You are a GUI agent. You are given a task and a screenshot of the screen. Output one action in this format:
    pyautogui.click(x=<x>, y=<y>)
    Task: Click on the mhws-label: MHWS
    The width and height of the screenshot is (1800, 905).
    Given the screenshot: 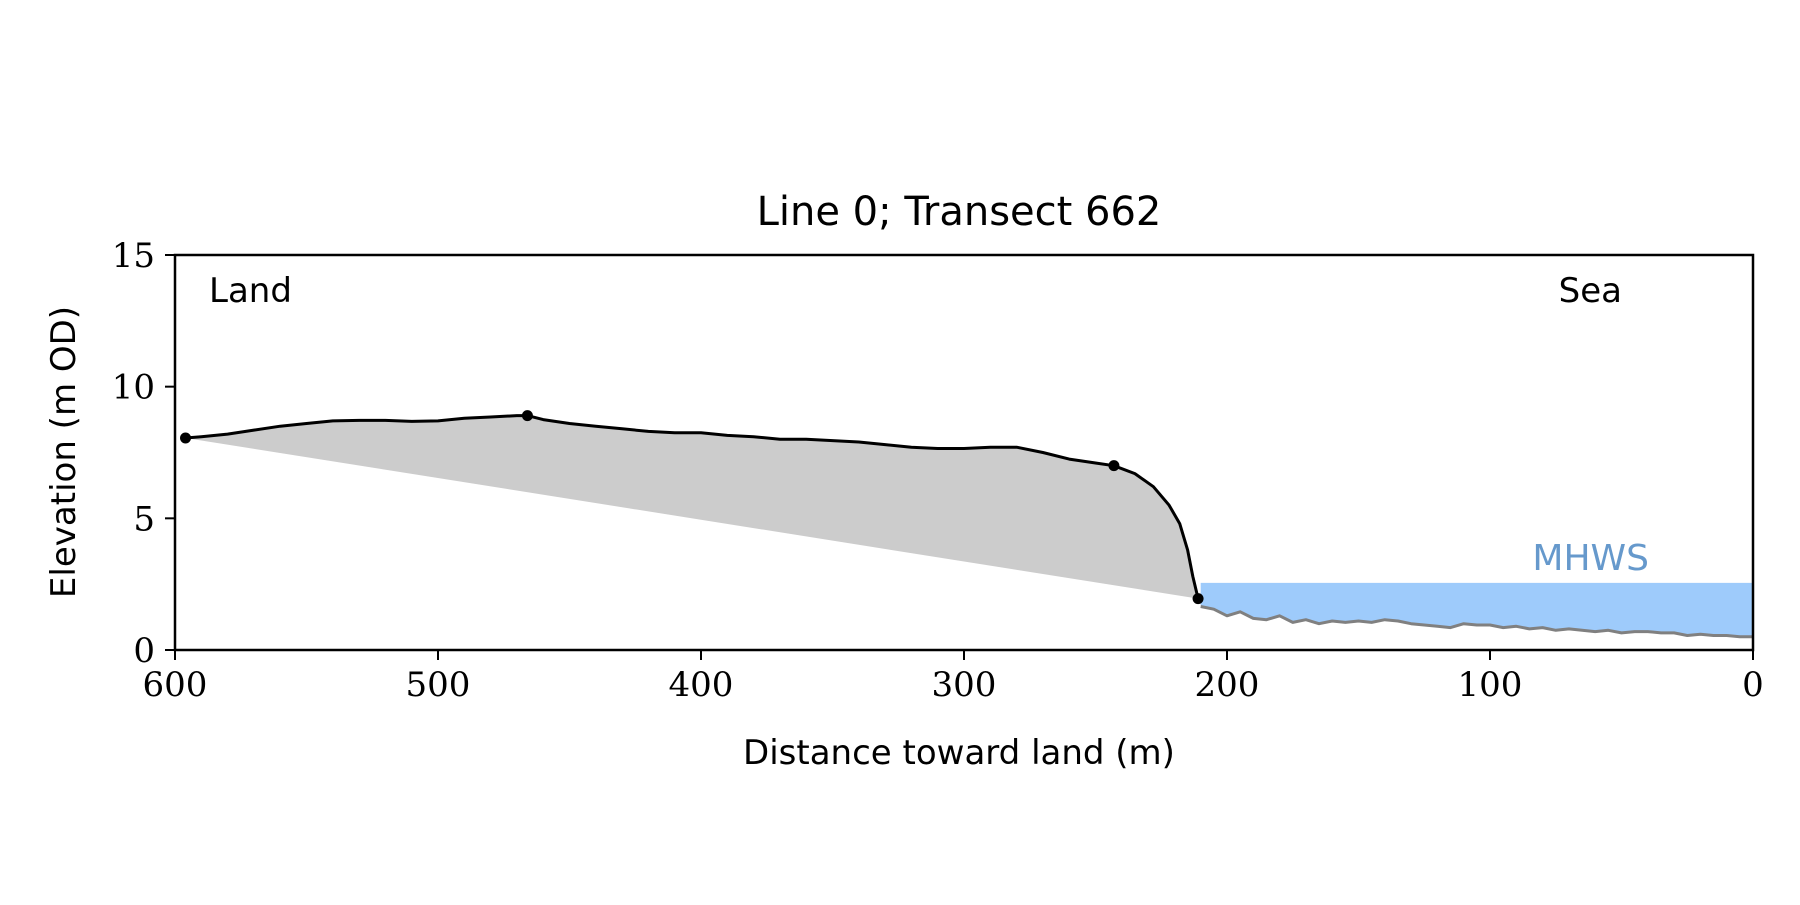 What is the action you would take?
    pyautogui.click(x=1590, y=558)
    